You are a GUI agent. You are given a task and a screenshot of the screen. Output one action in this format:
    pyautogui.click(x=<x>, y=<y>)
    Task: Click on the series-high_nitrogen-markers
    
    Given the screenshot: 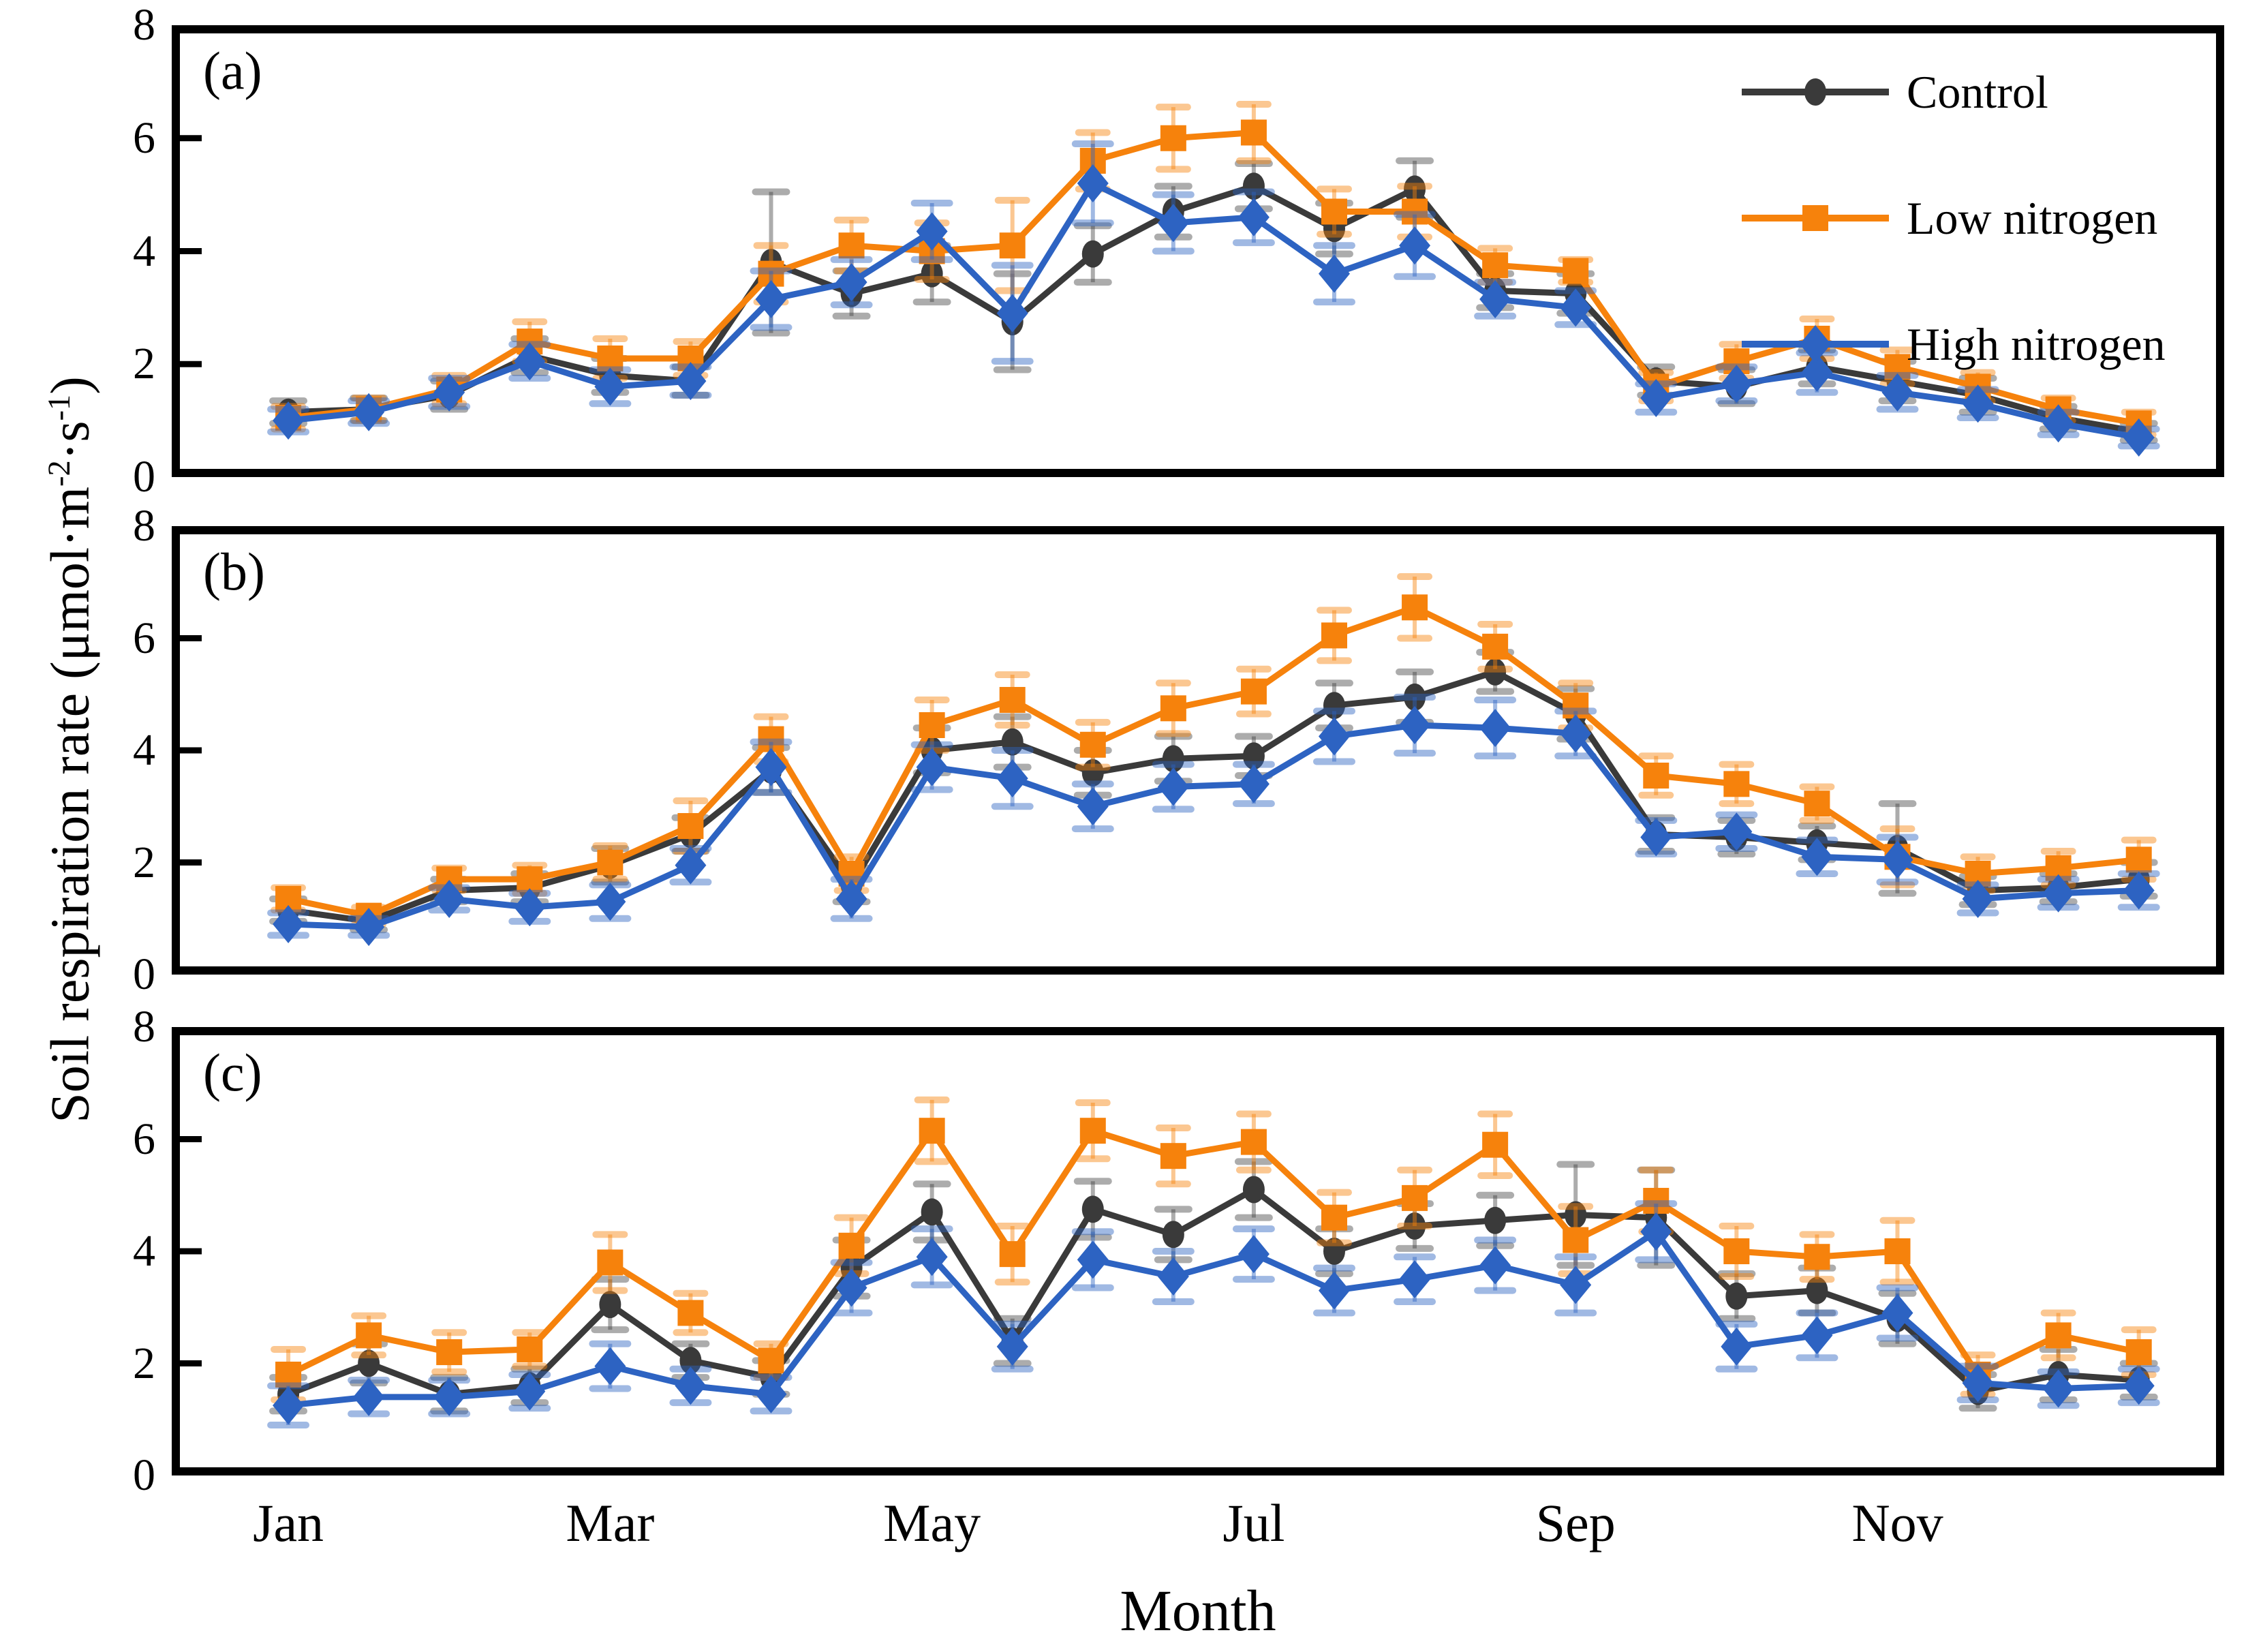 What is the action you would take?
    pyautogui.click(x=1214, y=826)
    